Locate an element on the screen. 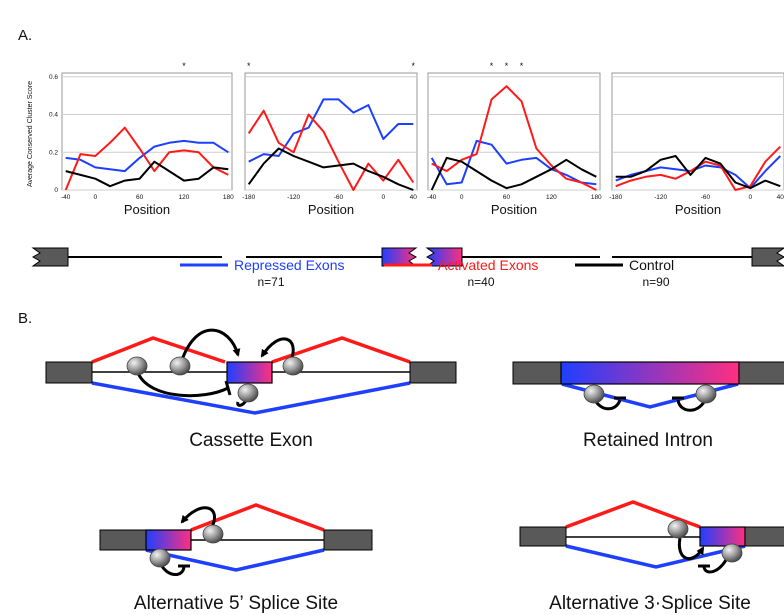 The image size is (784, 615). legend-count-control: n=90 is located at coordinates (655, 282).